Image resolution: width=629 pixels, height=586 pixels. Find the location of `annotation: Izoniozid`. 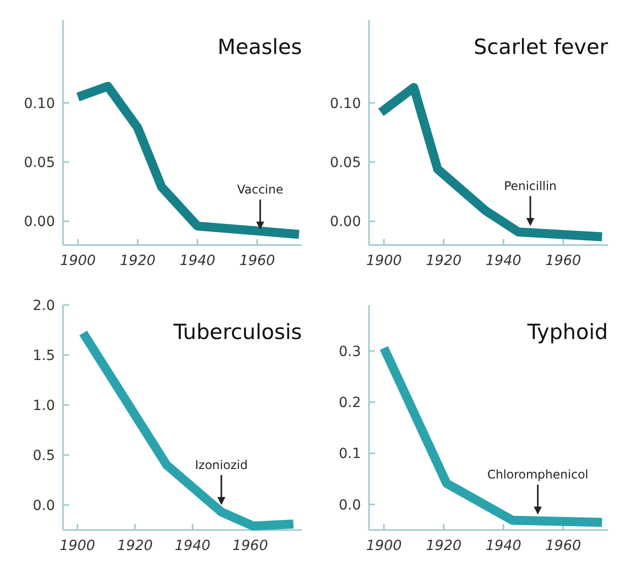

annotation: Izoniozid is located at coordinates (221, 465).